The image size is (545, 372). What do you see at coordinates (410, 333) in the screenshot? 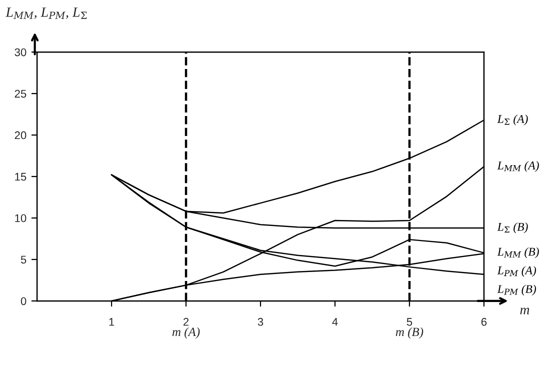
I see `ref-line-label: m (B)` at bounding box center [410, 333].